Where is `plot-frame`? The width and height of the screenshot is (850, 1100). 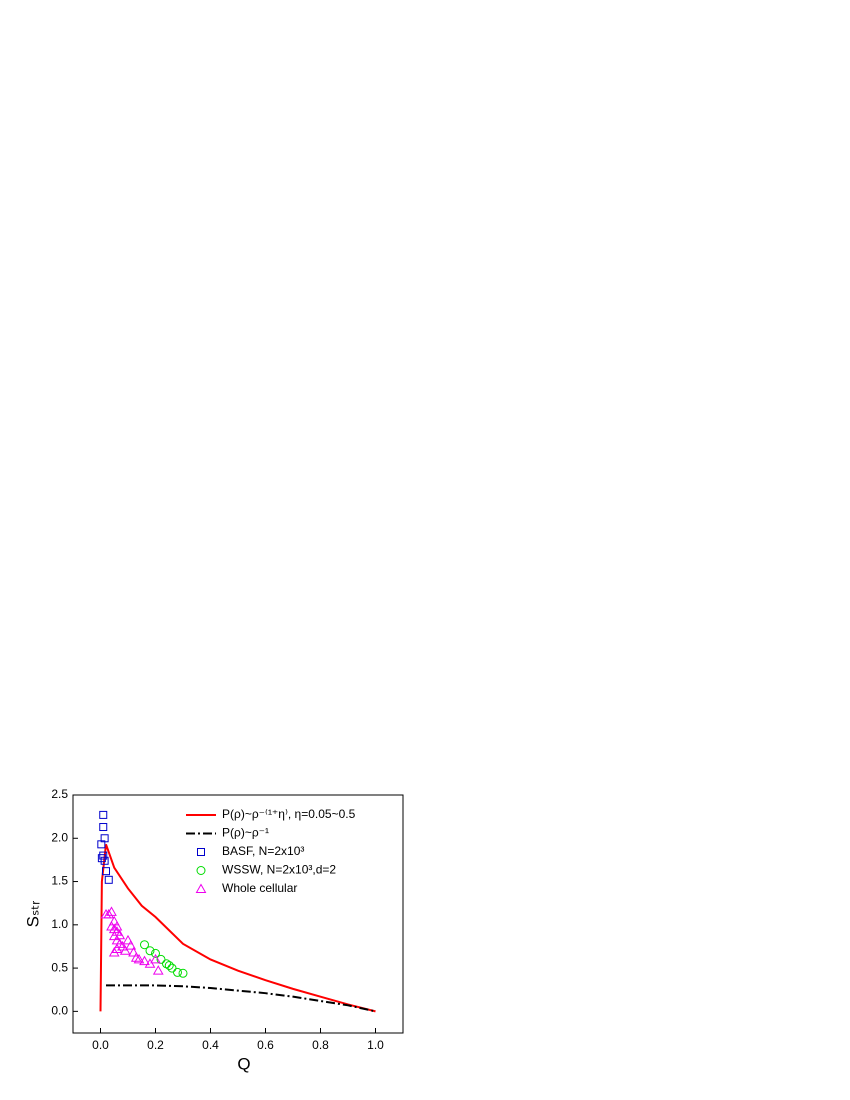
plot-frame is located at coordinates (238, 914).